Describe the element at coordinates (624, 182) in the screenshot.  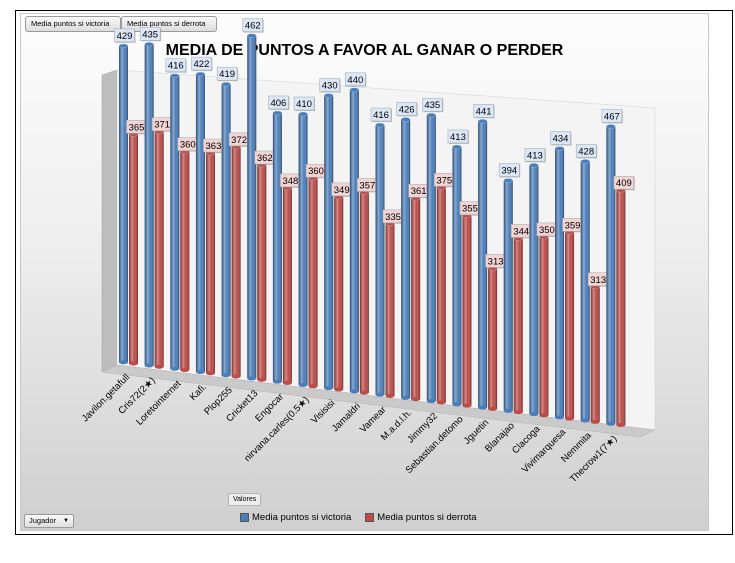
I see `derrota-data-label-box` at that location.